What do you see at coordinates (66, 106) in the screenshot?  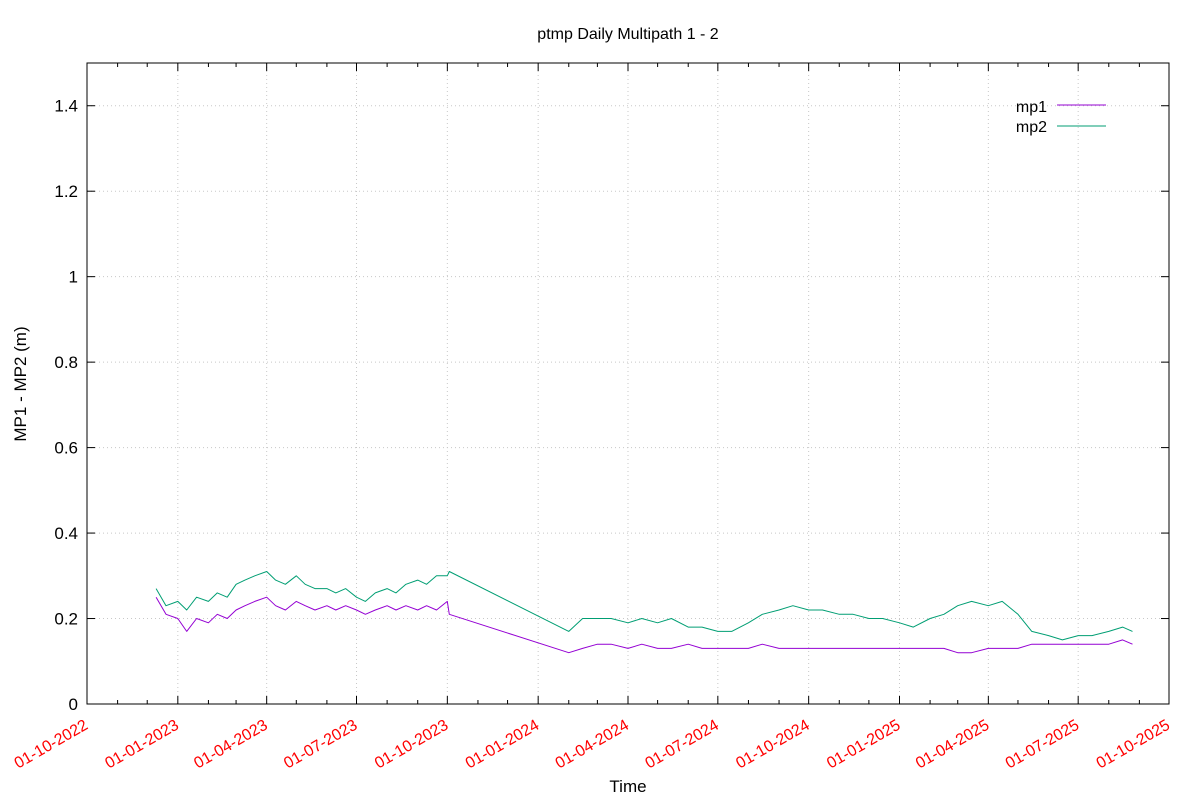 I see `y-tick-label: 1.4` at bounding box center [66, 106].